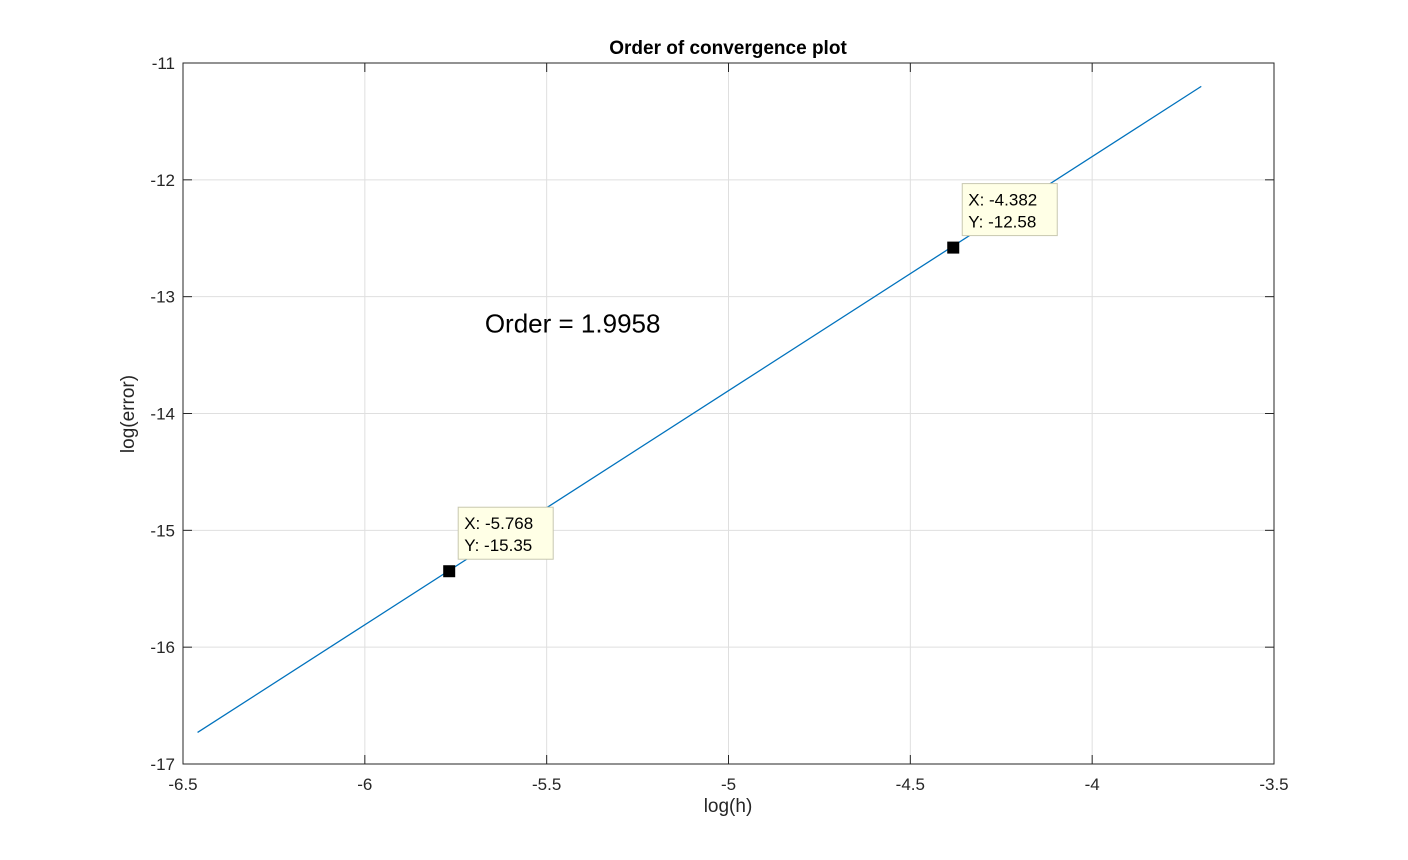  What do you see at coordinates (498, 545) in the screenshot?
I see `datatip-y-text: Y: -15.35` at bounding box center [498, 545].